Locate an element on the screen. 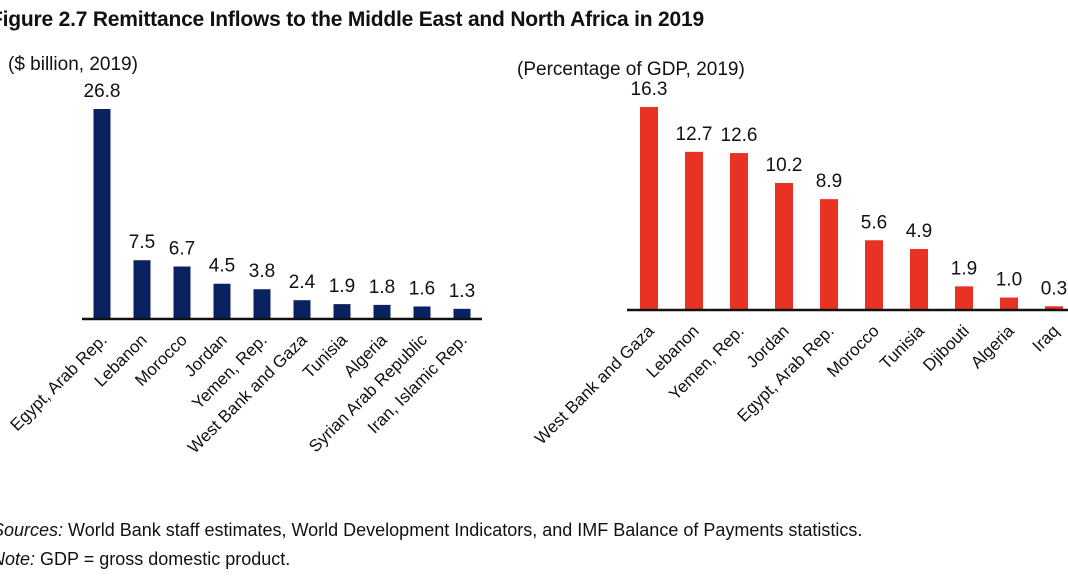  value-label: 26.8 is located at coordinates (102, 91).